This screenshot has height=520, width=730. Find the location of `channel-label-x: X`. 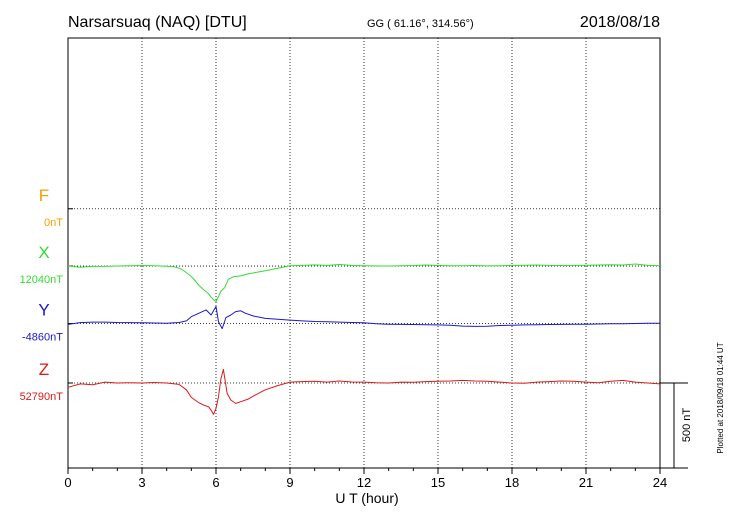

channel-label-x: X is located at coordinates (43, 252).